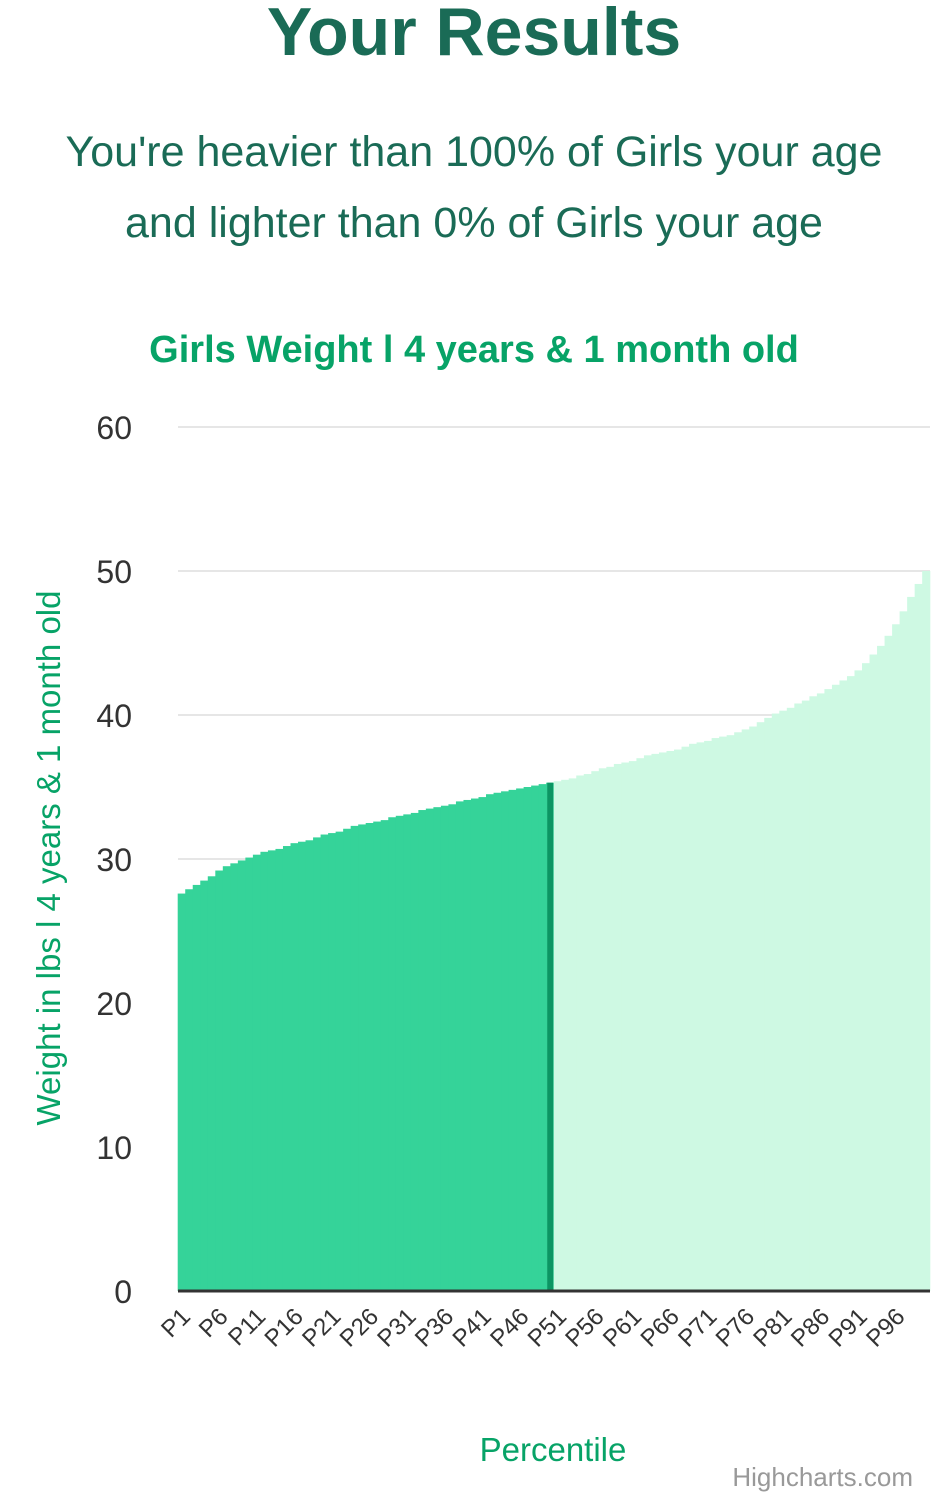 Image resolution: width=948 pixels, height=1500 pixels. What do you see at coordinates (294, 1067) in the screenshot?
I see `bar-p16` at bounding box center [294, 1067].